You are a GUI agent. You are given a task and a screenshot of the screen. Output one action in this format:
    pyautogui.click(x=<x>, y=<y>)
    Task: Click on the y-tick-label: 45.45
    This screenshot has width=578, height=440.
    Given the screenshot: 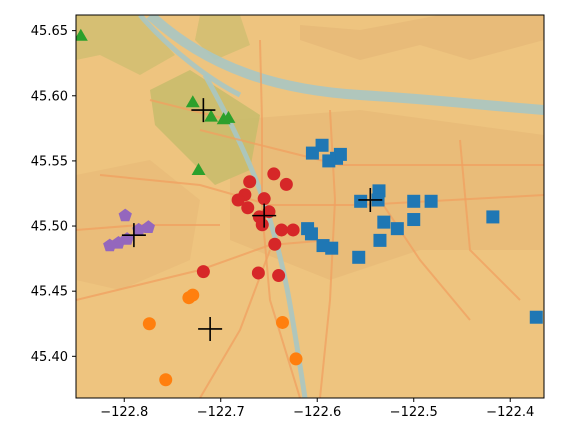 What is the action you would take?
    pyautogui.click(x=49, y=292)
    